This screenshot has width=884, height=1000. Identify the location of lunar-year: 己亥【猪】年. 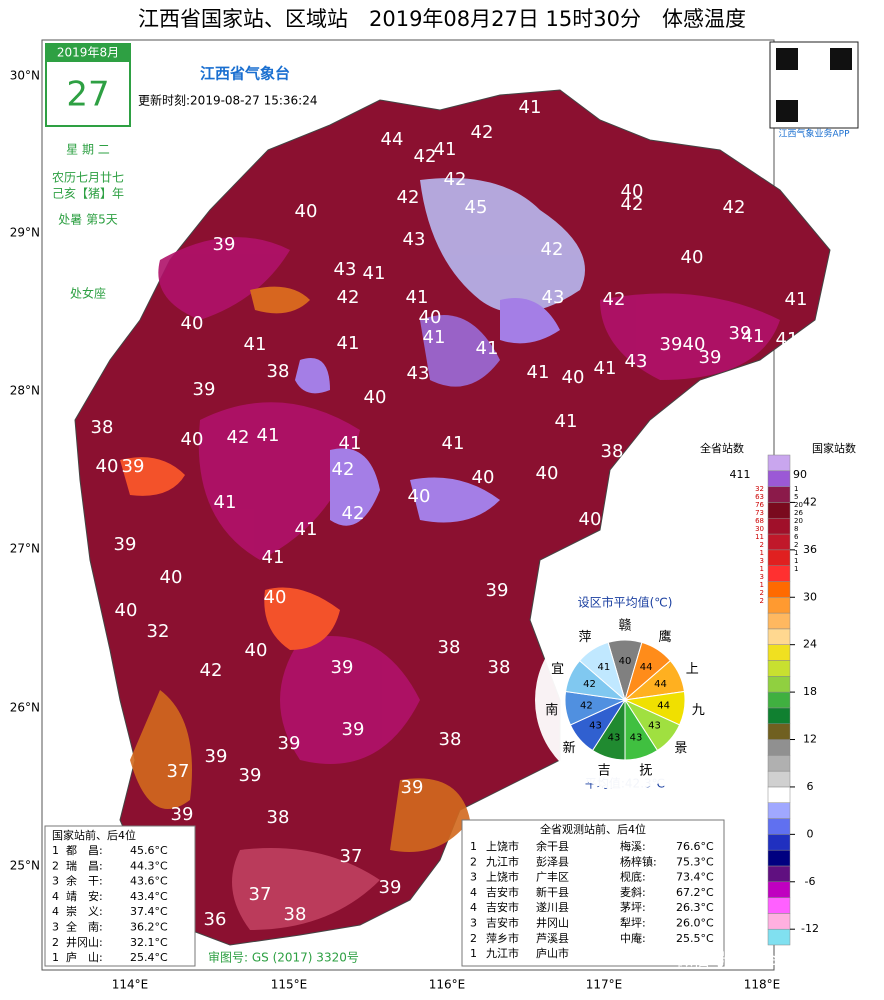
(88, 194).